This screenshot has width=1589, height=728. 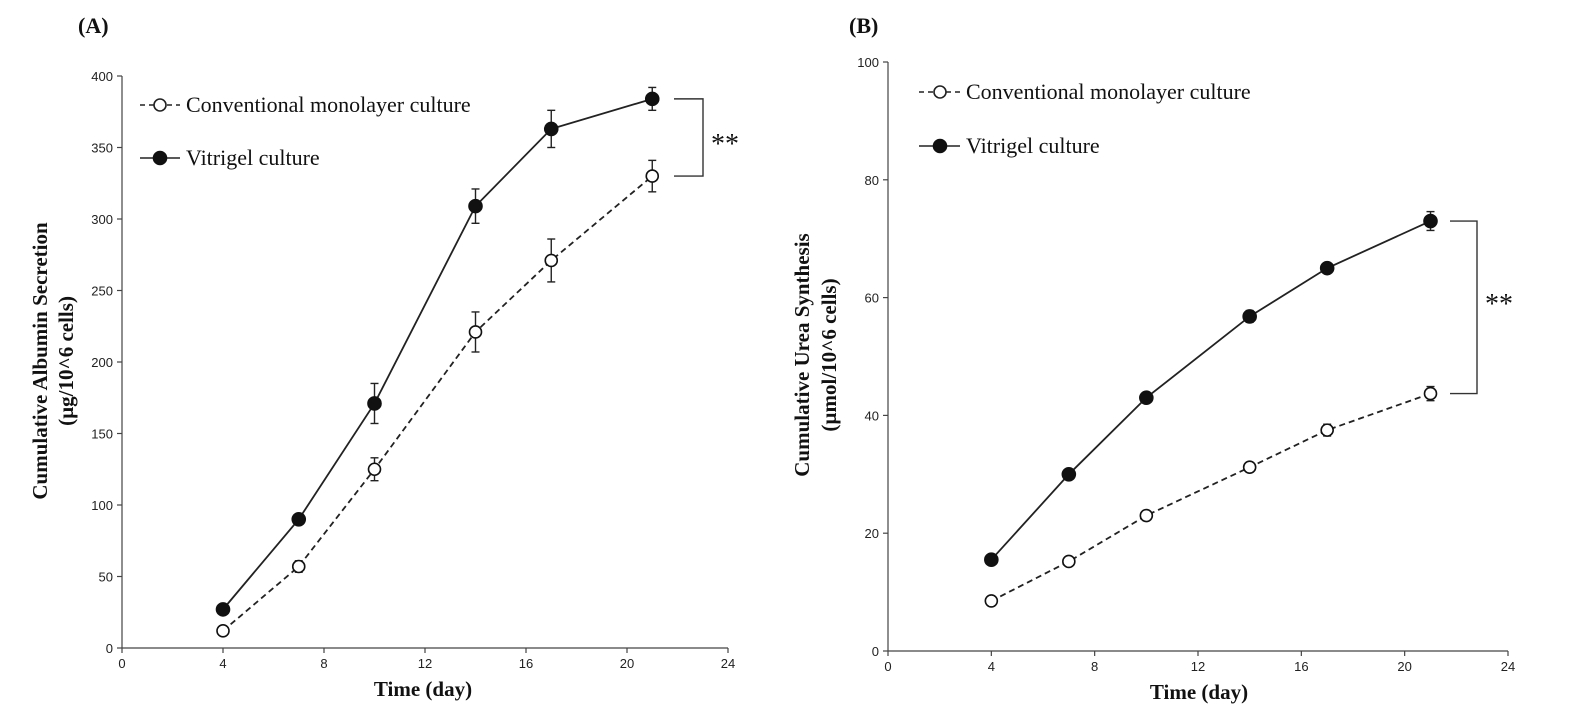 What do you see at coordinates (872, 180) in the screenshot?
I see `y-tick-label-b: 80` at bounding box center [872, 180].